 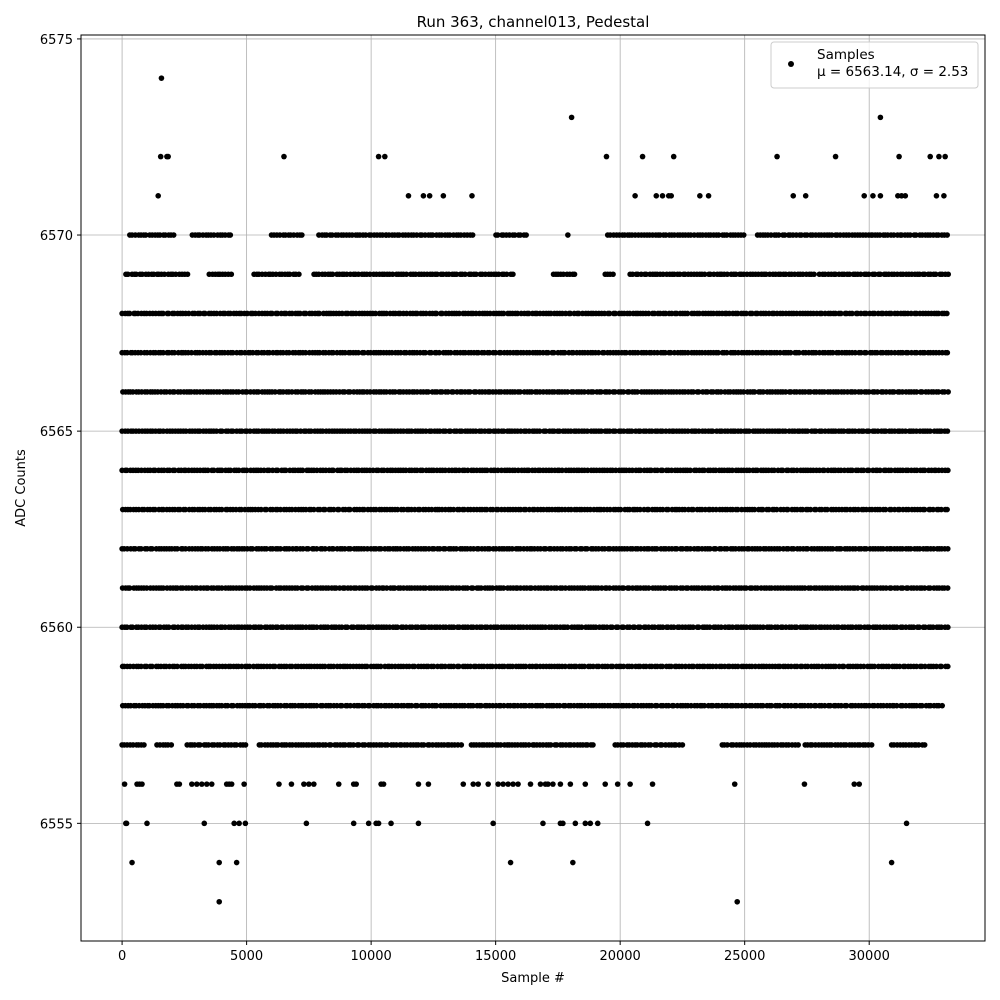 What do you see at coordinates (874, 65) in the screenshot?
I see `legend: Samples μ = 6563.14, σ = 2.53` at bounding box center [874, 65].